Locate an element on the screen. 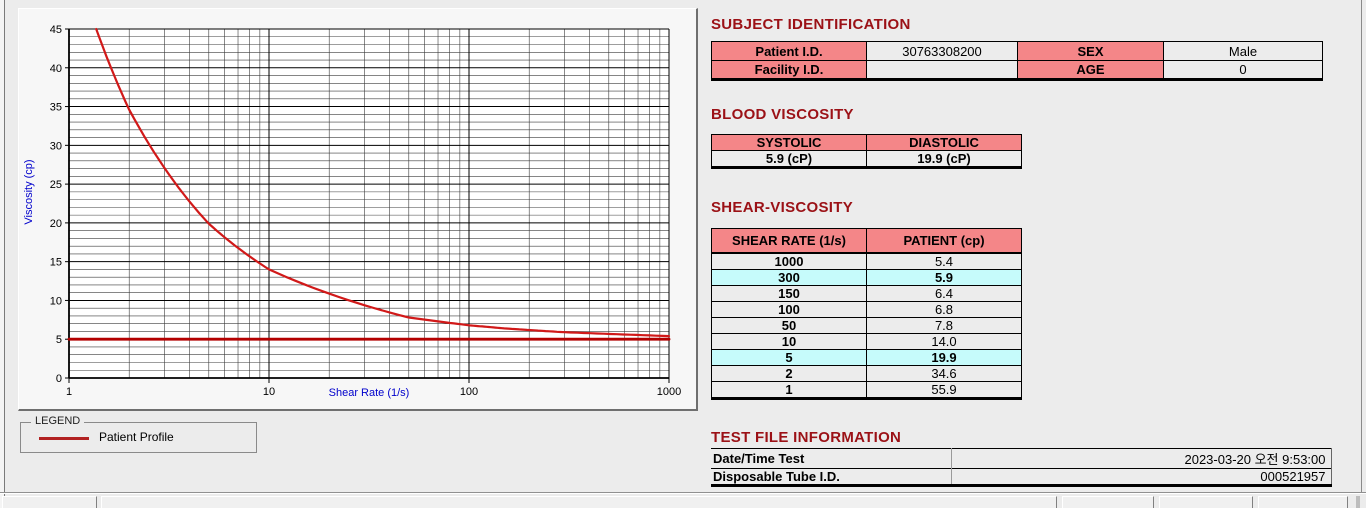 Image resolution: width=1366 pixels, height=508 pixels. table-header-row: SHEAR RATE (1/s) PATIENT (cp) is located at coordinates (866, 241).